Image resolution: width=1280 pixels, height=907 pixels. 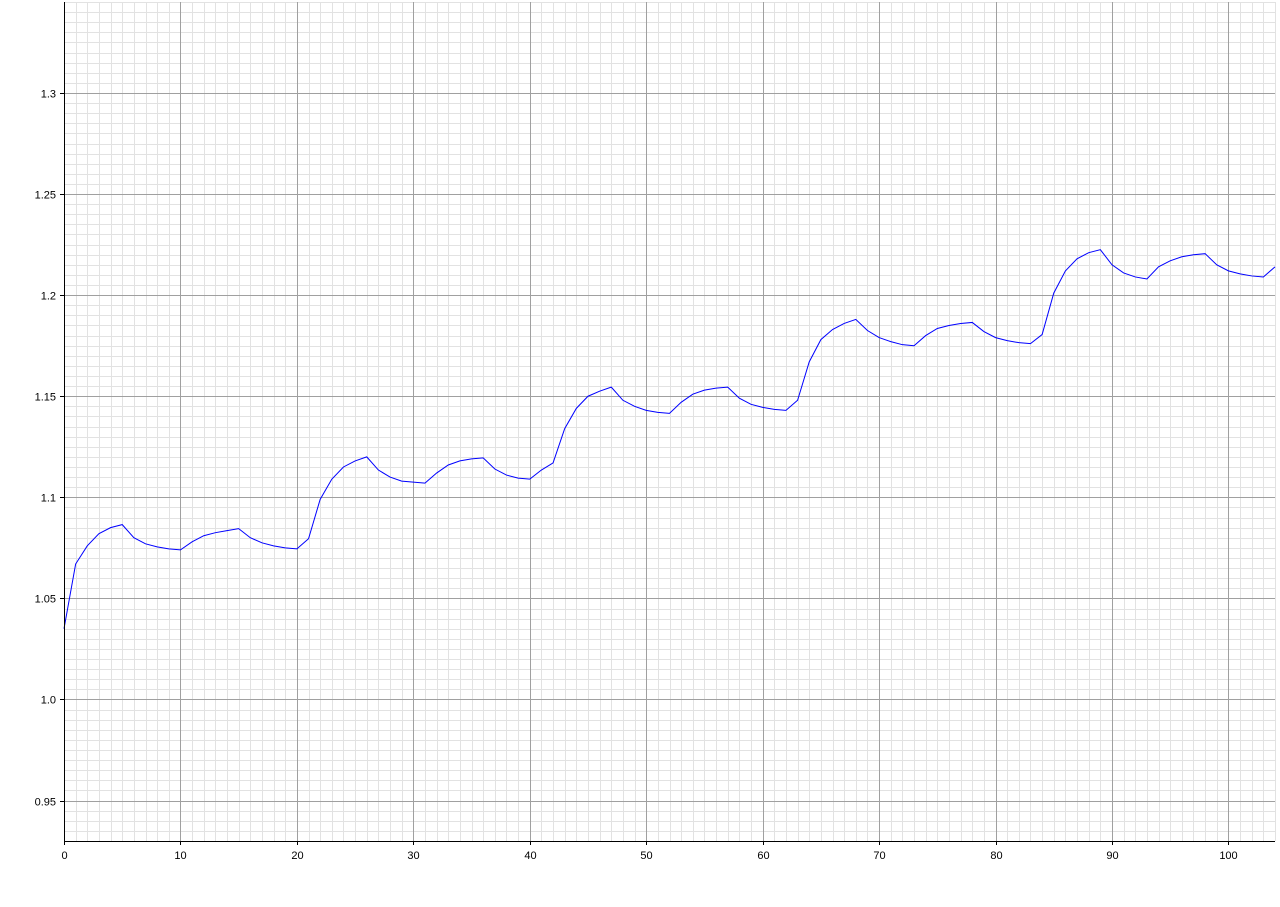 I want to click on y-axis-ticks: 0.95 1.0 1.05 1.1 1.15 1.2 1.25 1.3, so click(x=49, y=449).